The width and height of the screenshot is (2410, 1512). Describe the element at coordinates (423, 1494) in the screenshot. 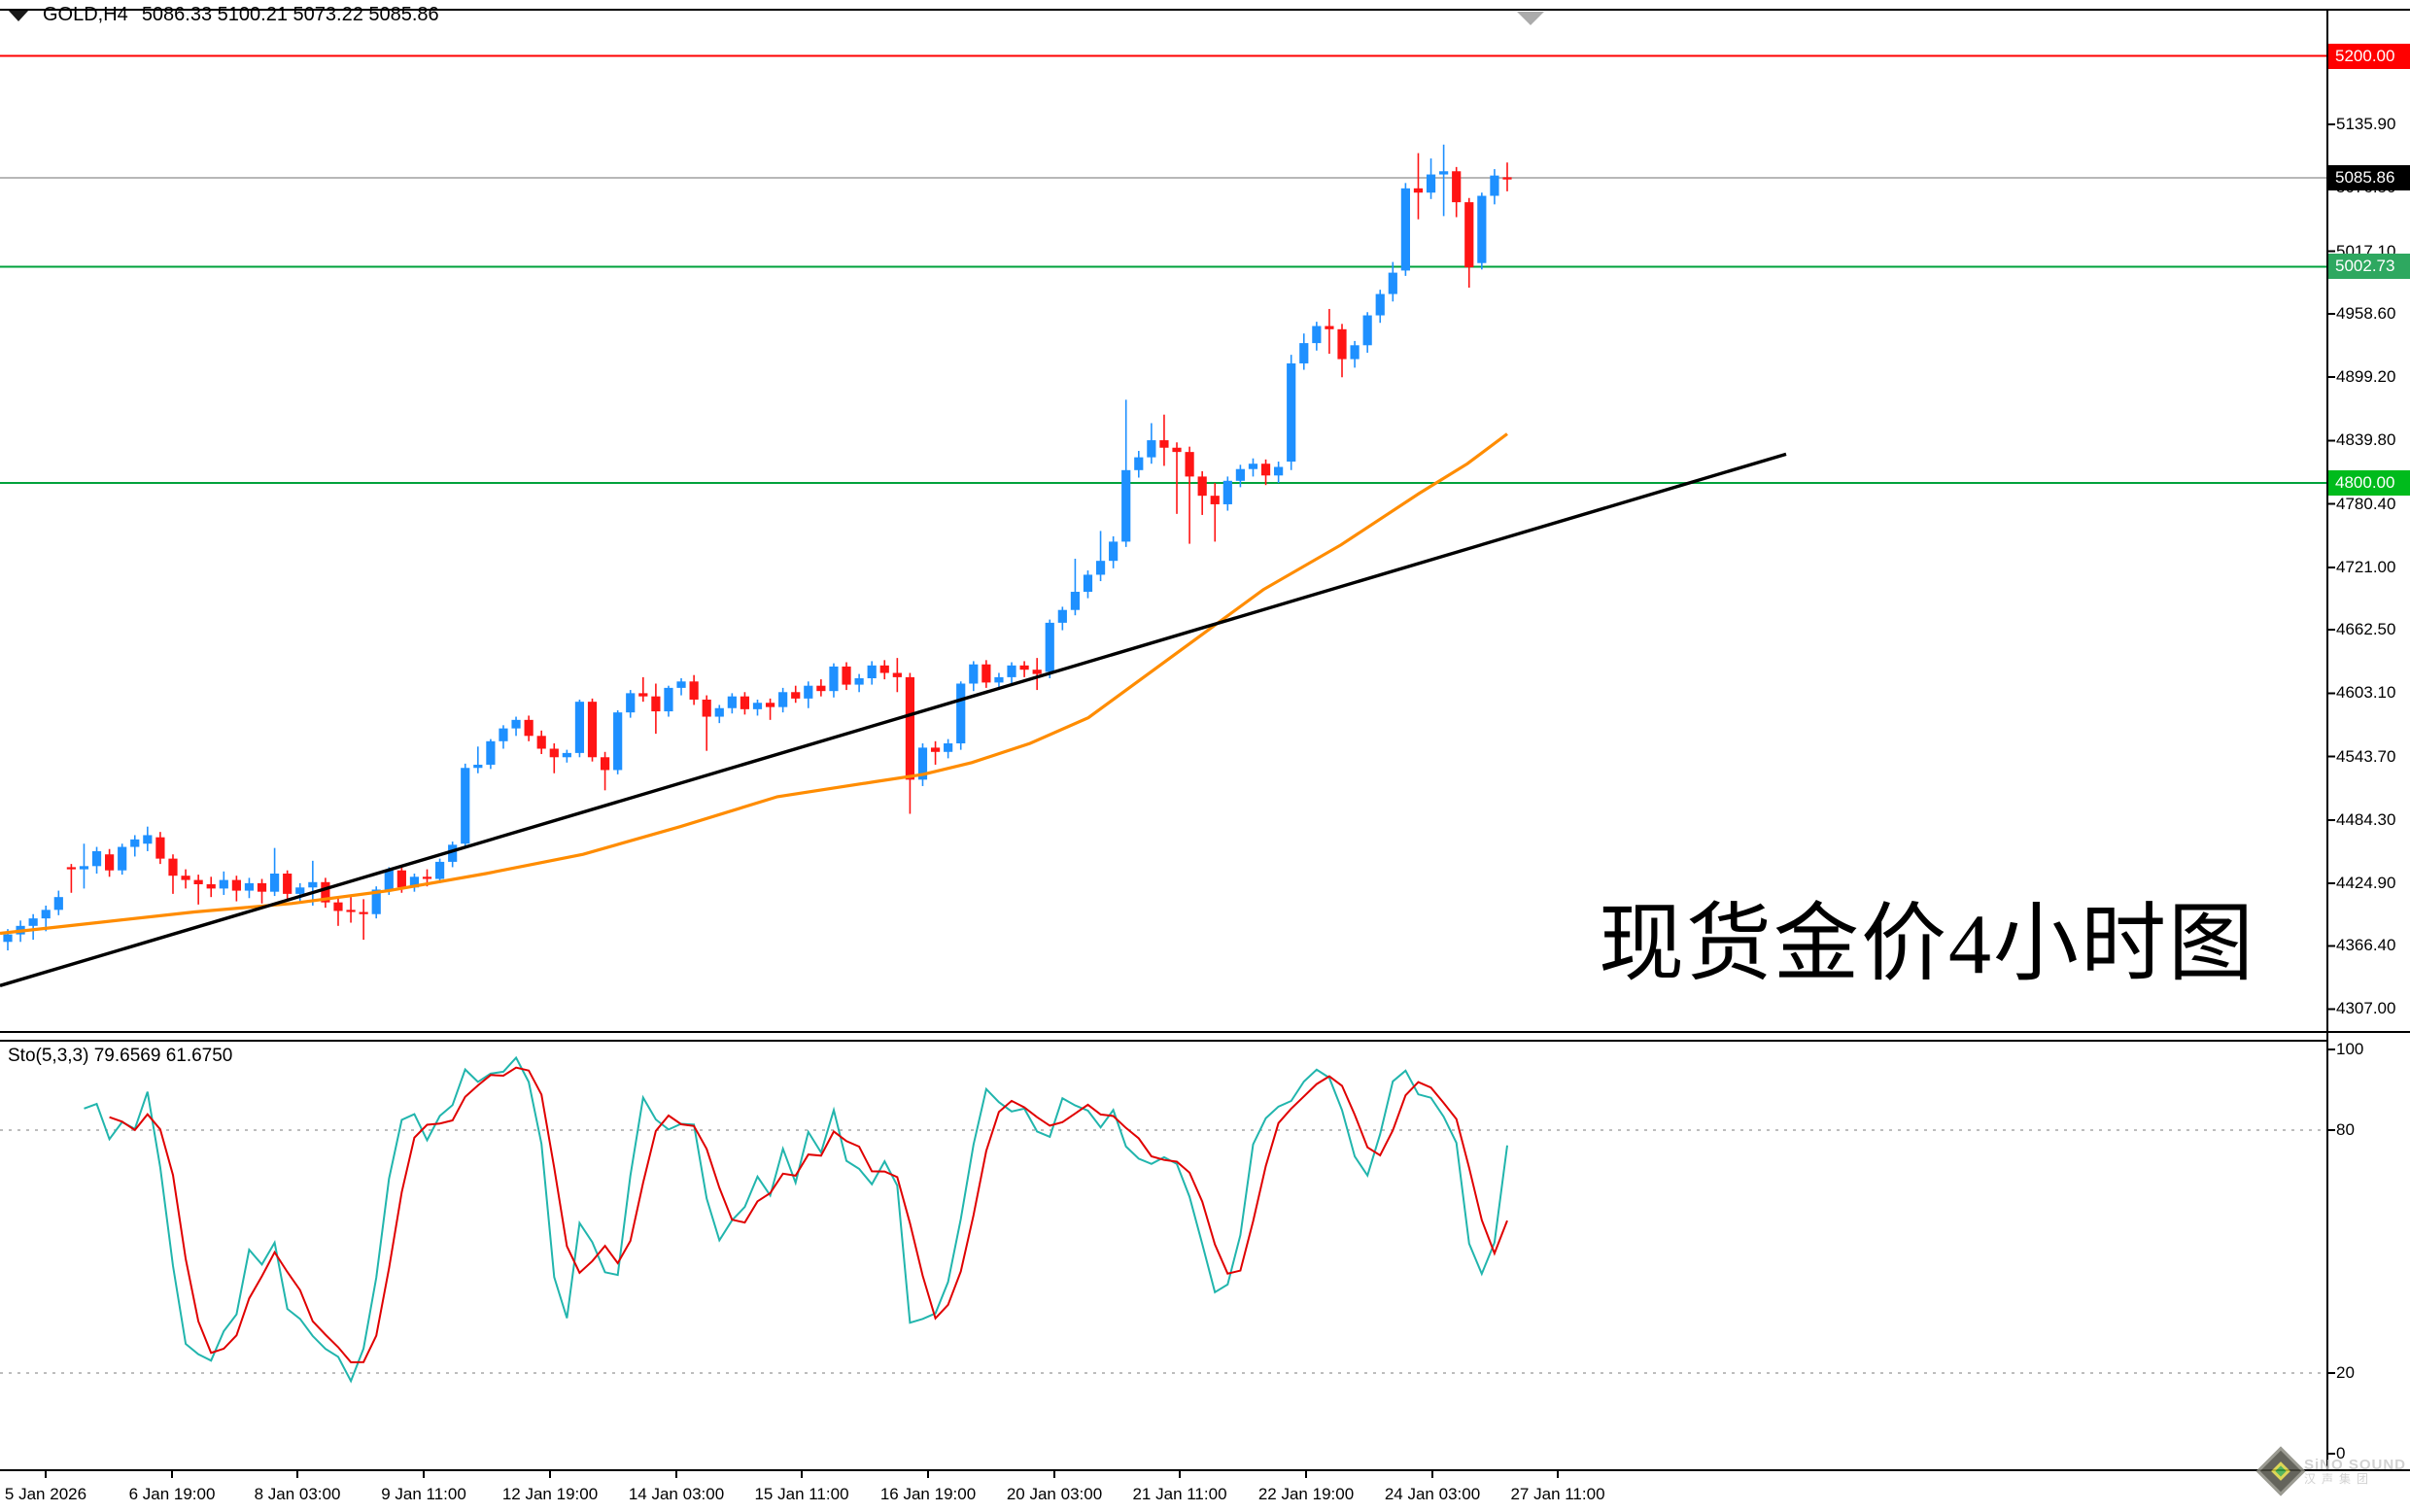

I see `time-tick-label: 9 Jan 11:00` at that location.